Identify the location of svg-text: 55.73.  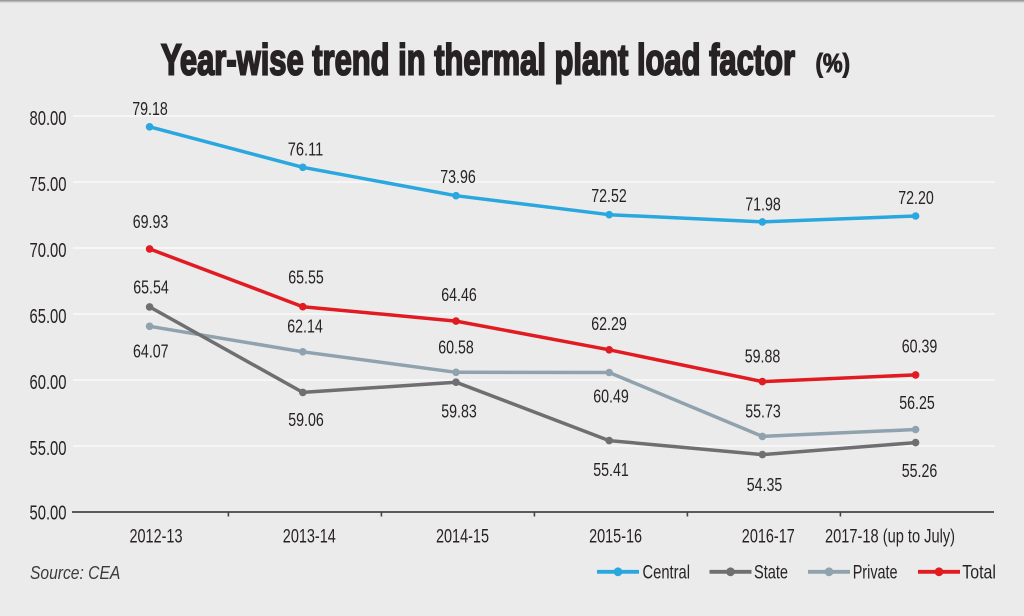
(763, 411).